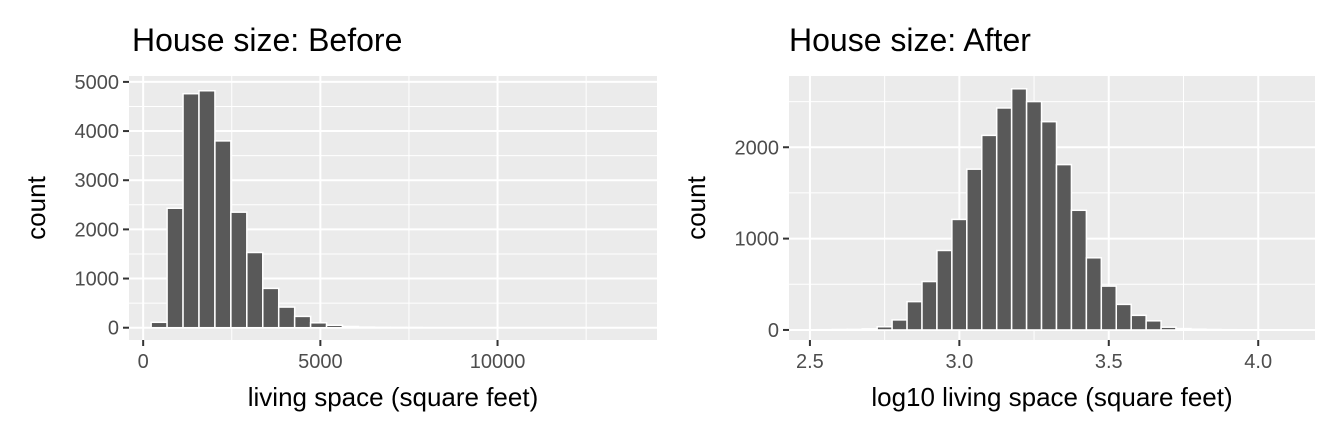  Describe the element at coordinates (97, 181) in the screenshot. I see `y-tick-label: 3000` at that location.